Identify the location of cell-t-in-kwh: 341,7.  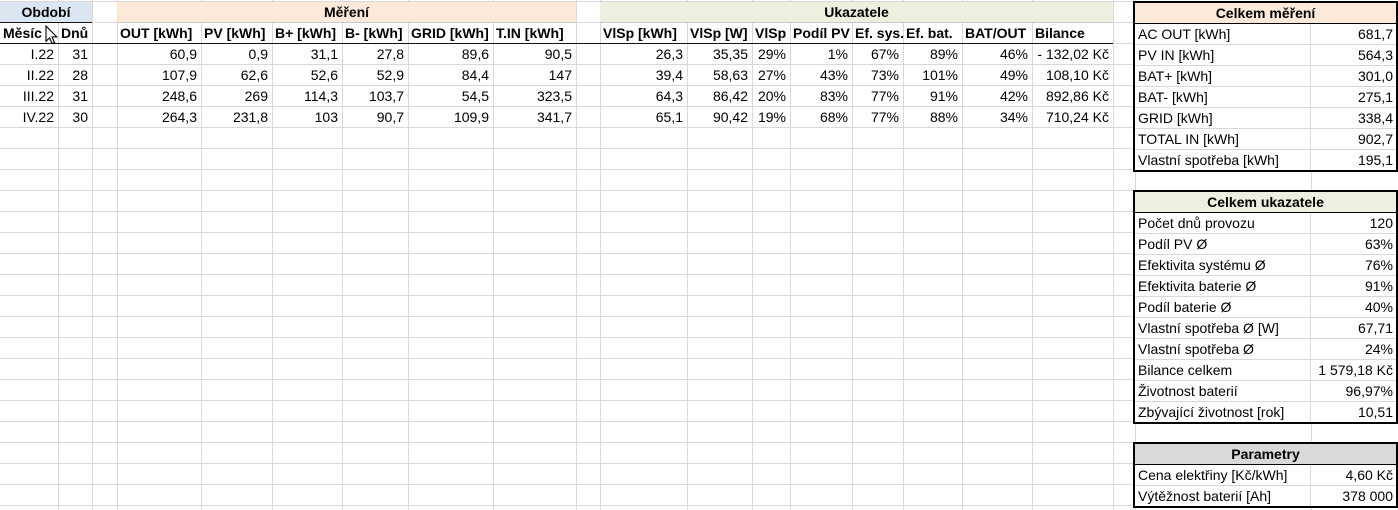
(554, 117).